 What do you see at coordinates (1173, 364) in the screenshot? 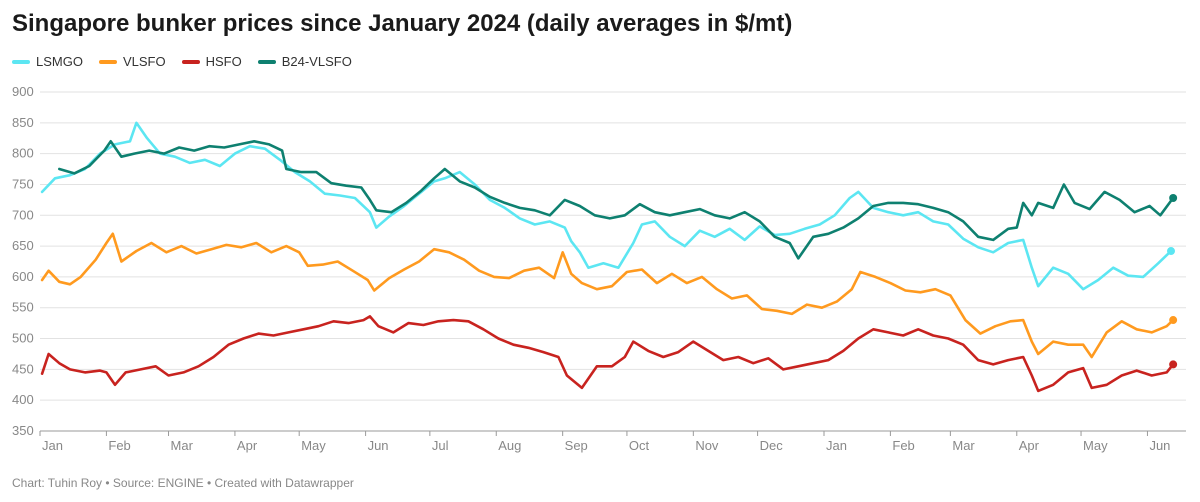
I see `series-end-point-hsfo` at bounding box center [1173, 364].